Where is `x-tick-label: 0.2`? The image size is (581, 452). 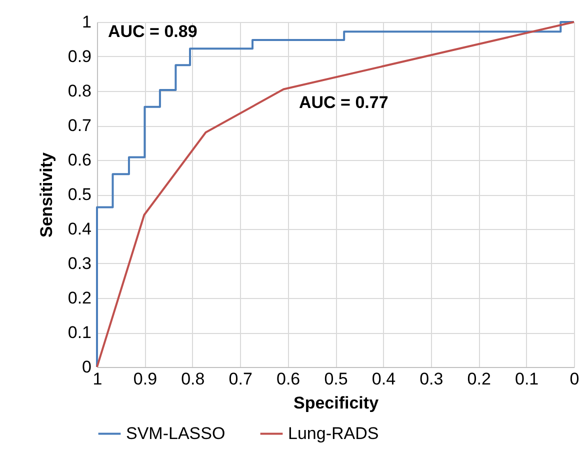
x-tick-label: 0.2 is located at coordinates (479, 379).